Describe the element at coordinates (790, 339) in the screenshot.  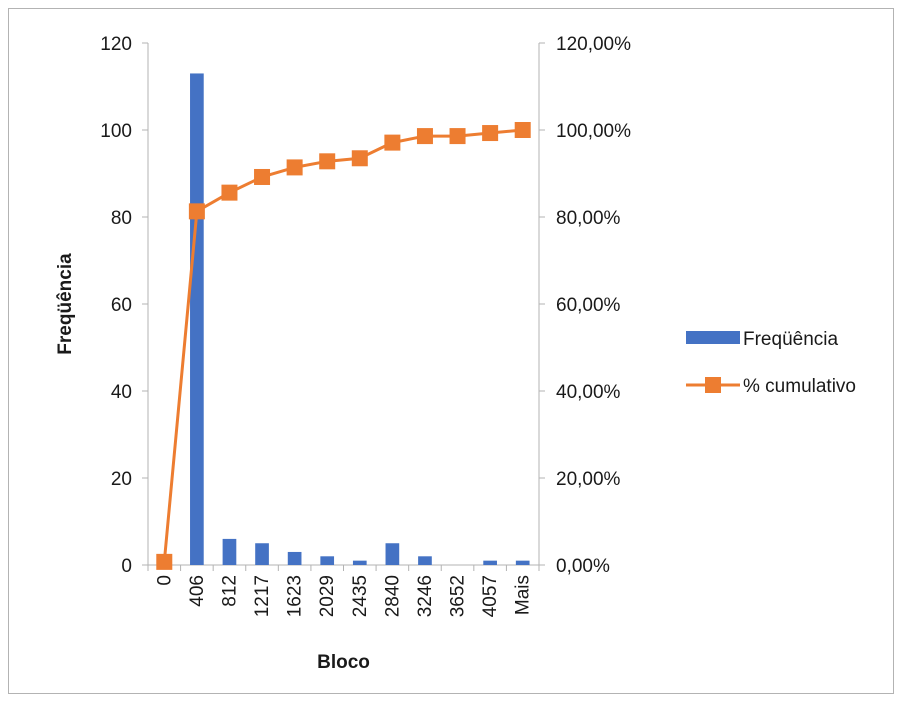
I see `legend-label-frequency: Freqüência` at that location.